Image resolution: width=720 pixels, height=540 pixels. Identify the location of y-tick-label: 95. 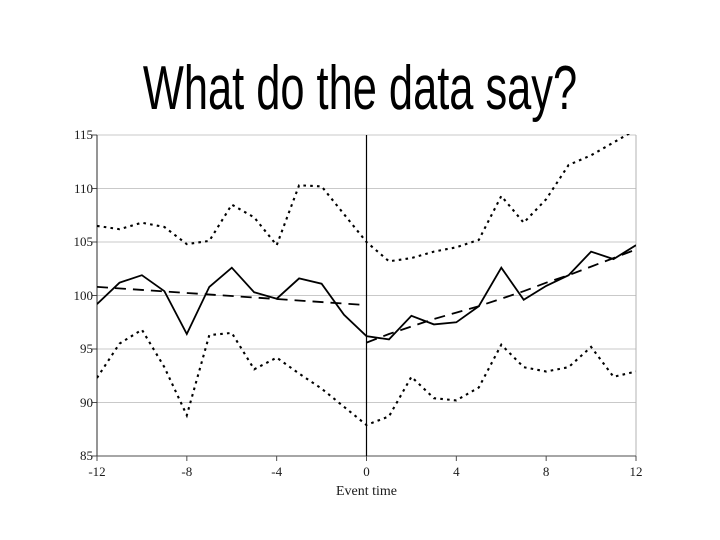
(86, 348).